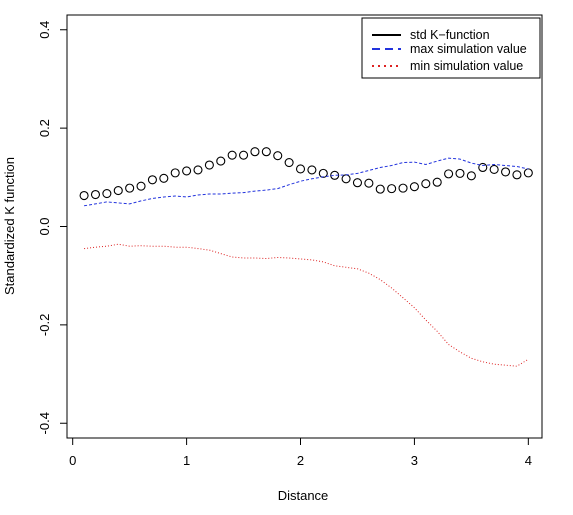  Describe the element at coordinates (414, 460) in the screenshot. I see `x-tick-label: 3` at that location.